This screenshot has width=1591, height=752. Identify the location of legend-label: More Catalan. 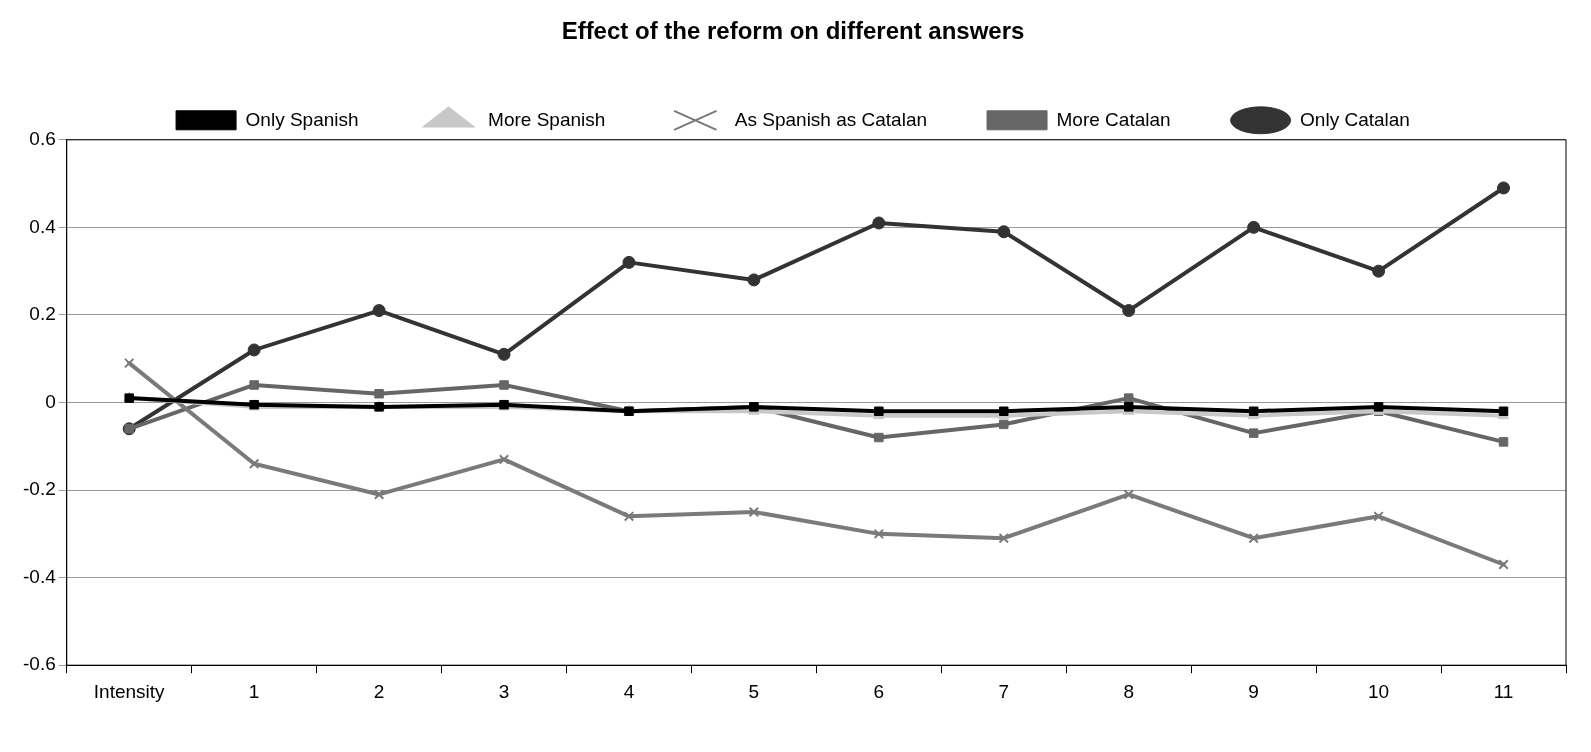
(1113, 119).